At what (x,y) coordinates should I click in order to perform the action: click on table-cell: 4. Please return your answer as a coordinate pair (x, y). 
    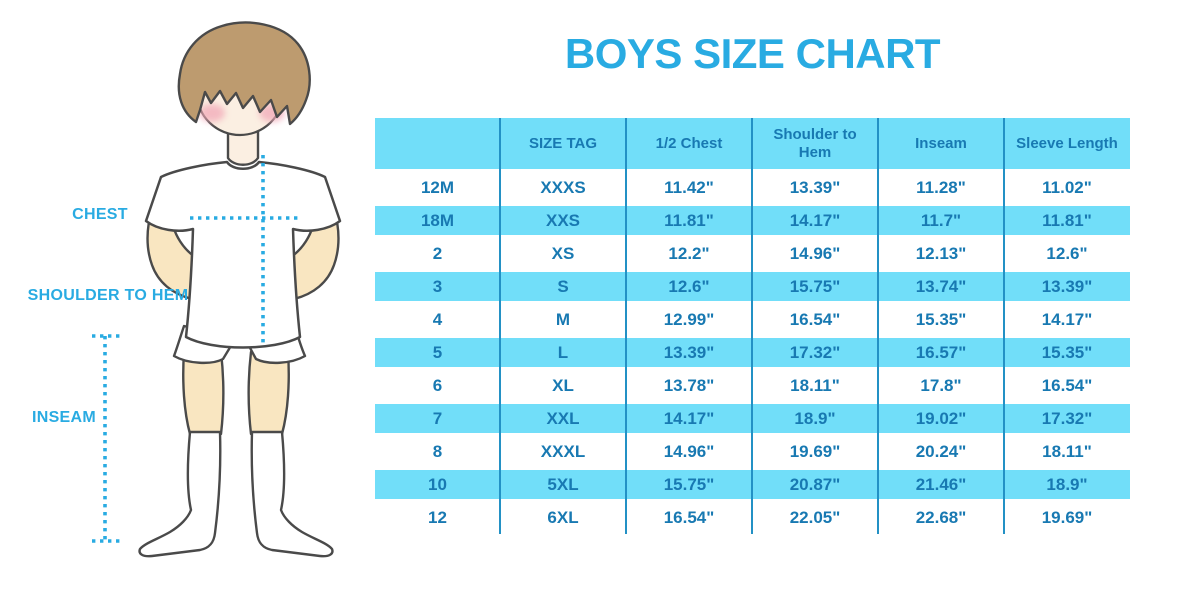
    Looking at the image, I should click on (437, 319).